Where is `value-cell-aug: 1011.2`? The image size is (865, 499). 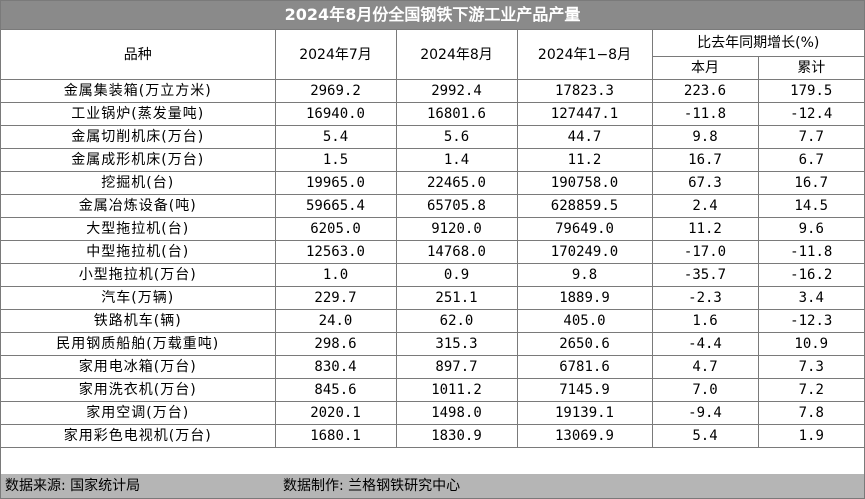
value-cell-aug: 1011.2 is located at coordinates (456, 390).